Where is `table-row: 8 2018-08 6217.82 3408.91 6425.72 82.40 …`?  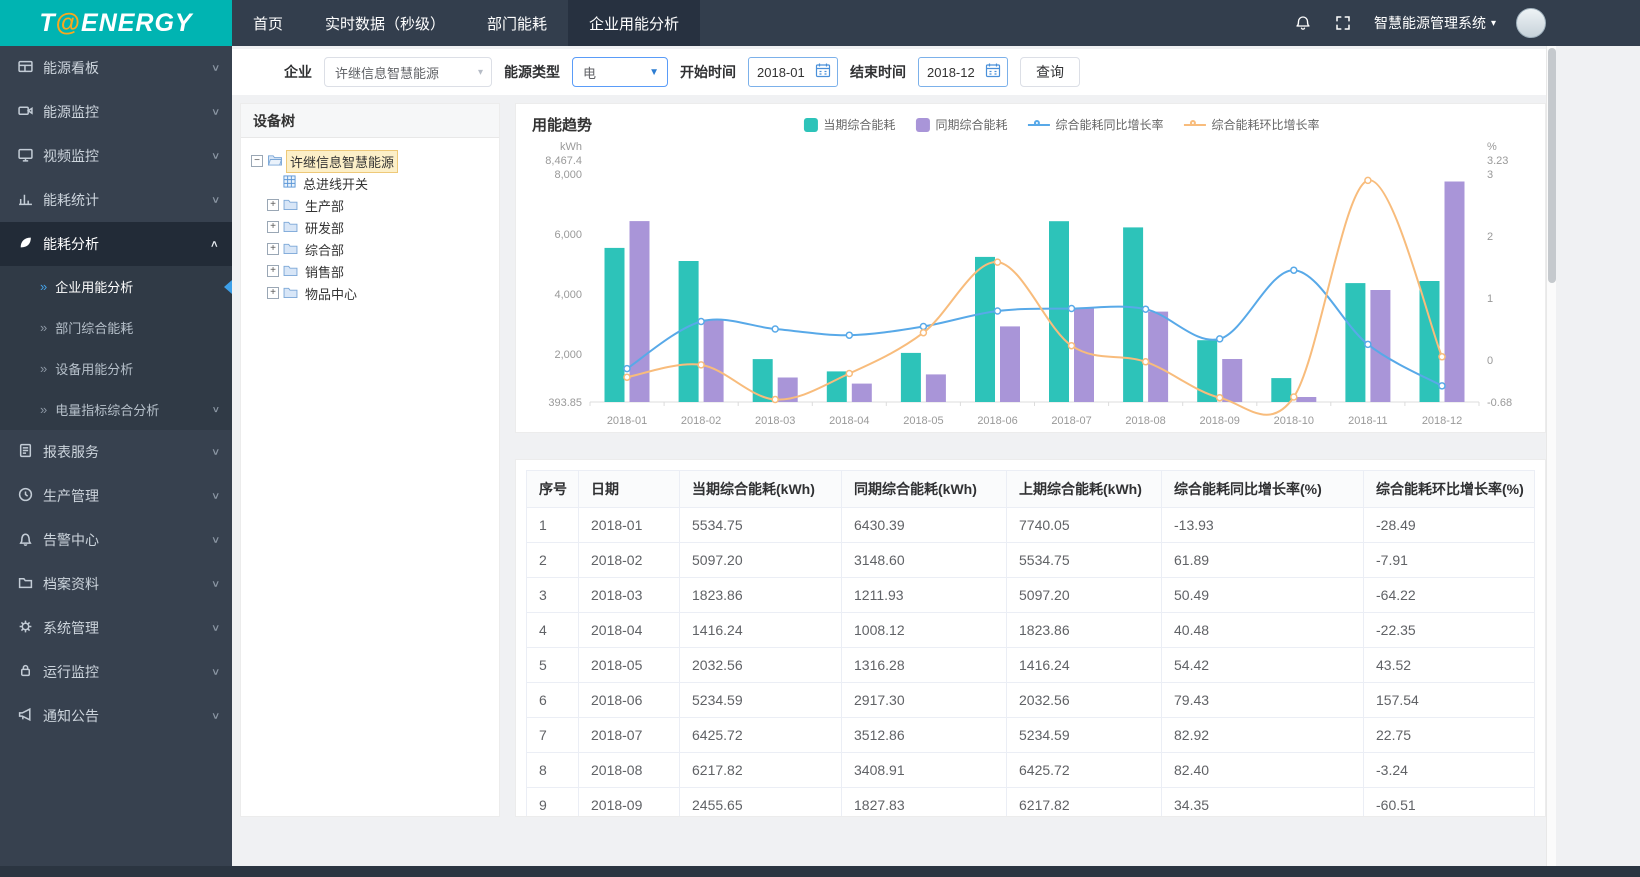 table-row: 8 2018-08 6217.82 3408.91 6425.72 82.40 … is located at coordinates (1030, 770).